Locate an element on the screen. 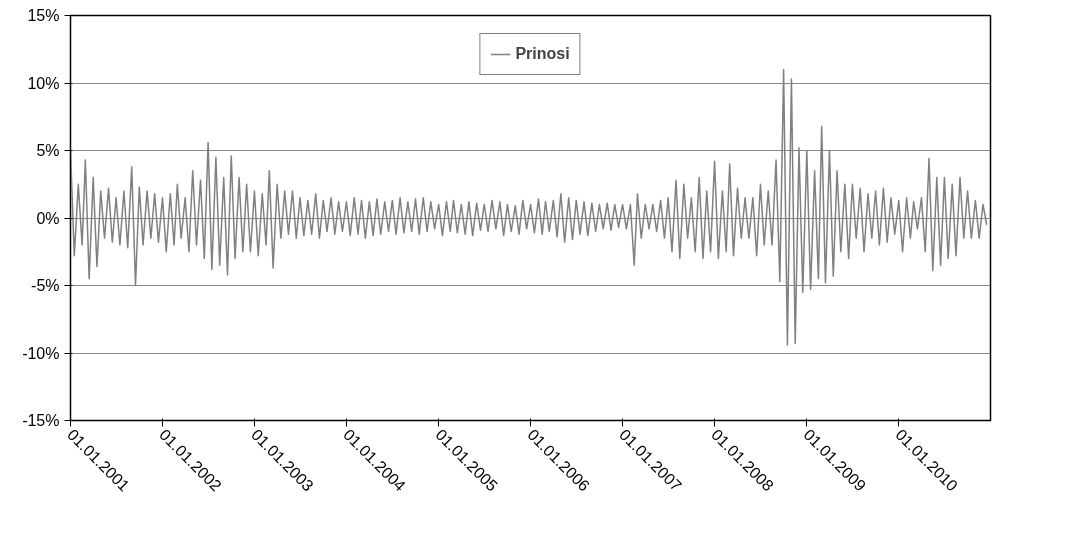  y-tick-label: 15% is located at coordinates (43, 15).